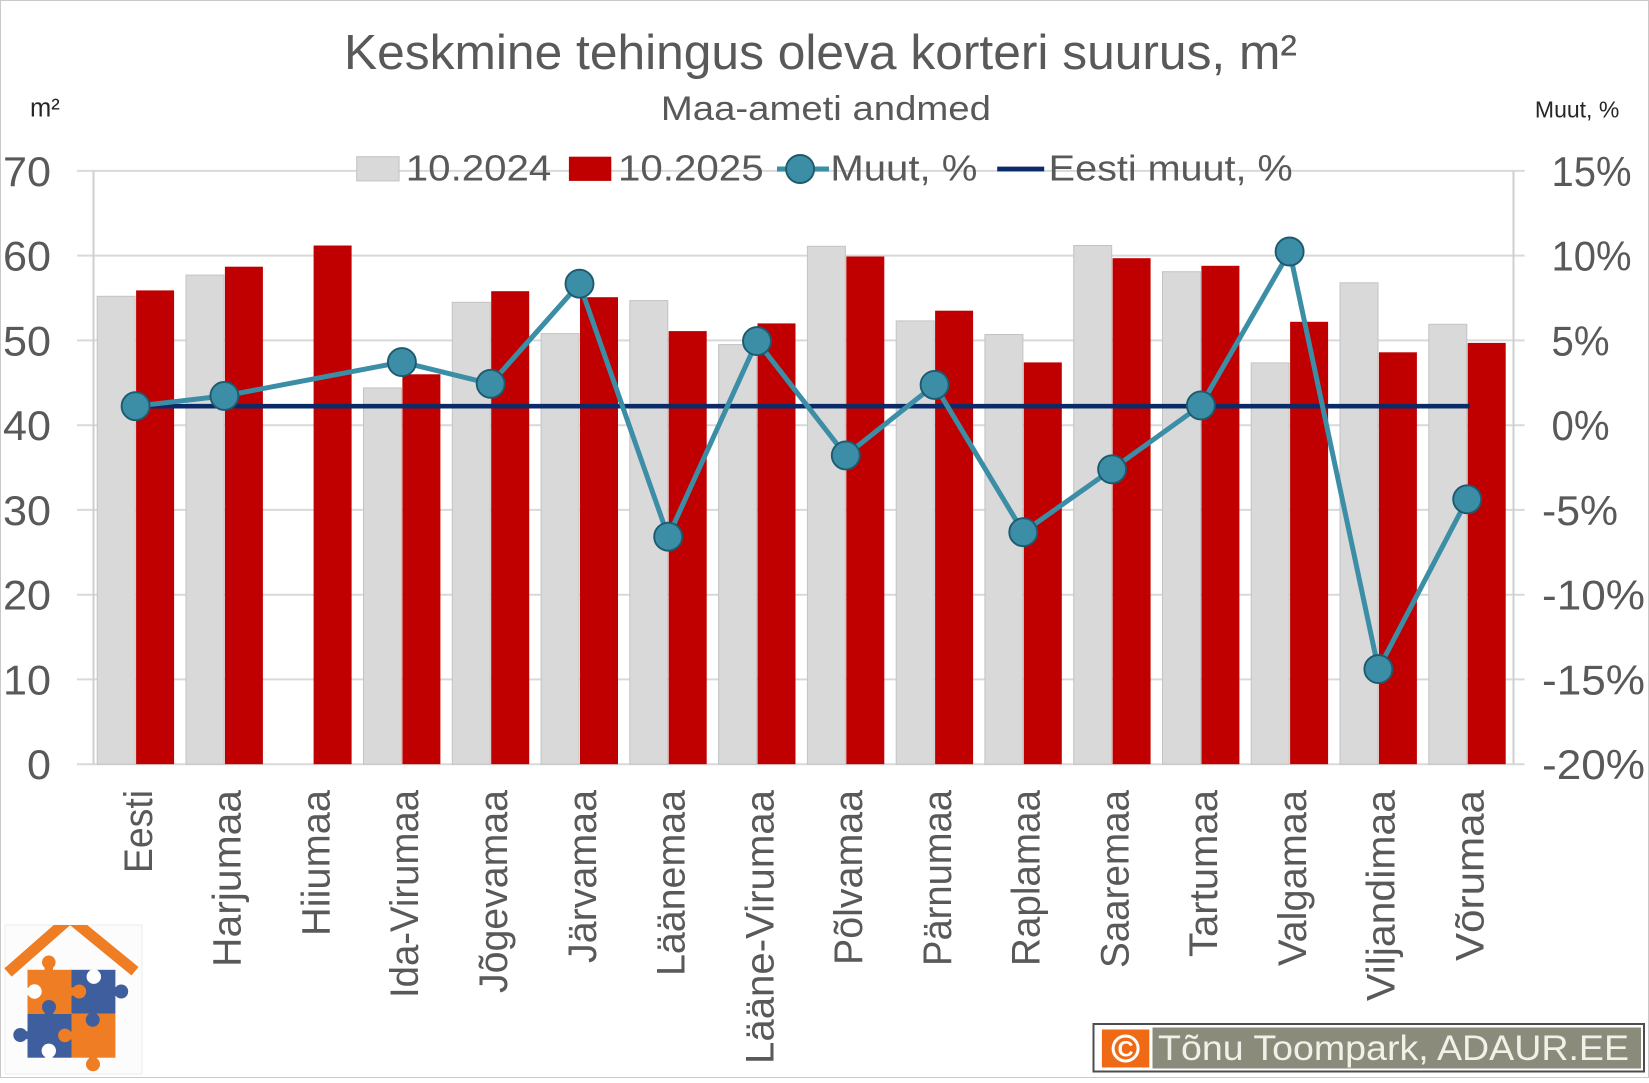 This screenshot has width=1649, height=1083. I want to click on svg-text: Võrumaa, so click(1471, 875).